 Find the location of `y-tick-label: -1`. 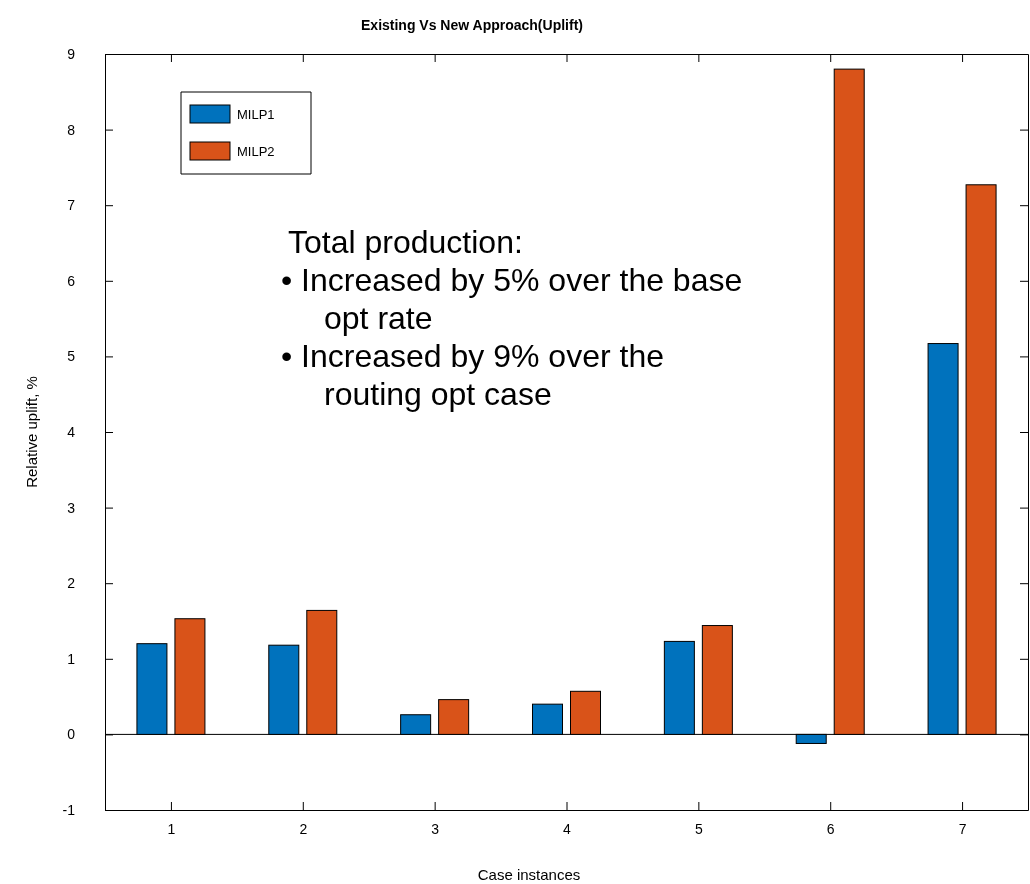

y-tick-label: -1 is located at coordinates (69, 809).